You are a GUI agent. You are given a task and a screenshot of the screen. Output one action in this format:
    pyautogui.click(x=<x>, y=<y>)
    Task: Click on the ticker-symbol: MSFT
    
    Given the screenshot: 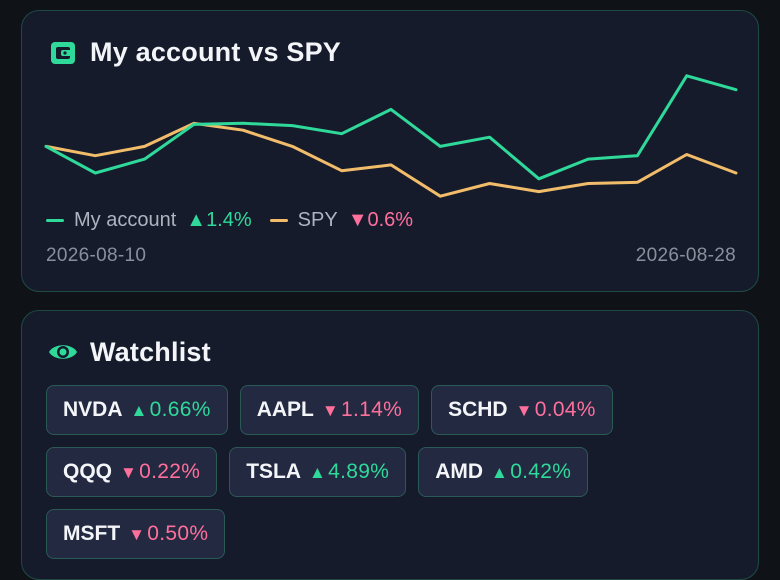 What is the action you would take?
    pyautogui.click(x=92, y=533)
    